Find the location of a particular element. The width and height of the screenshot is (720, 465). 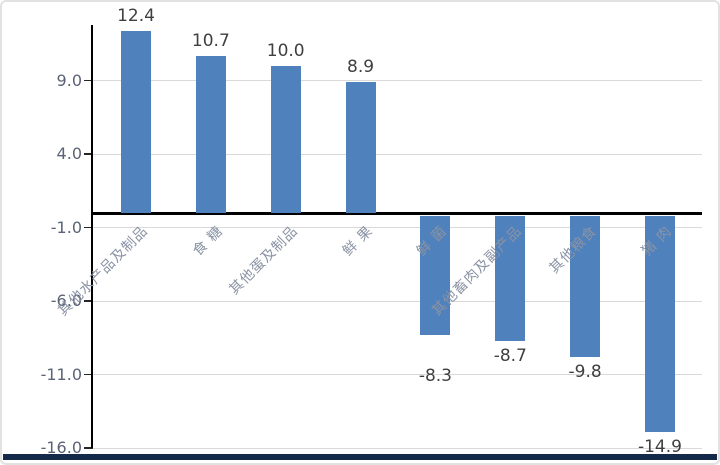

category-label: 食 糖 is located at coordinates (208, 241).